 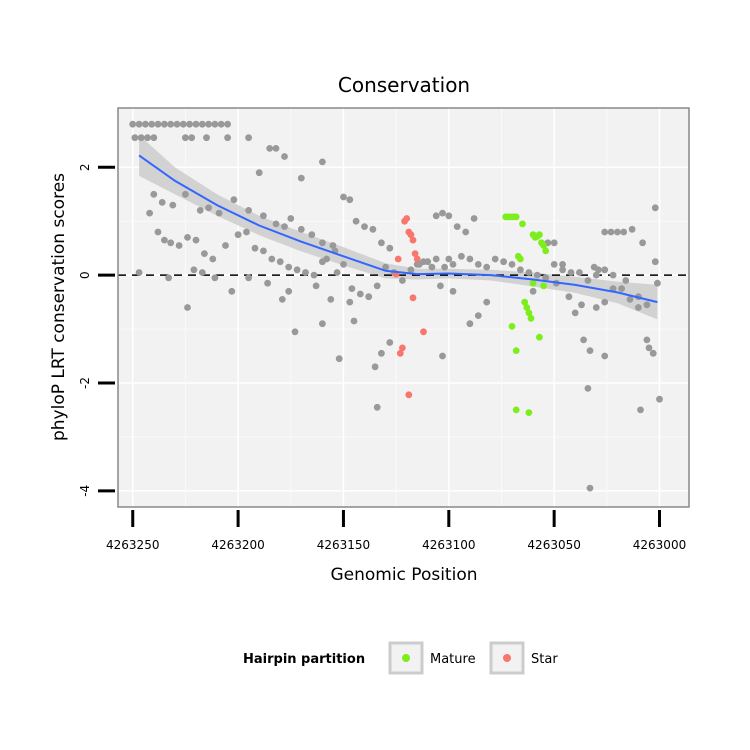 I want to click on x-tick-label: 4263250, so click(x=132, y=545).